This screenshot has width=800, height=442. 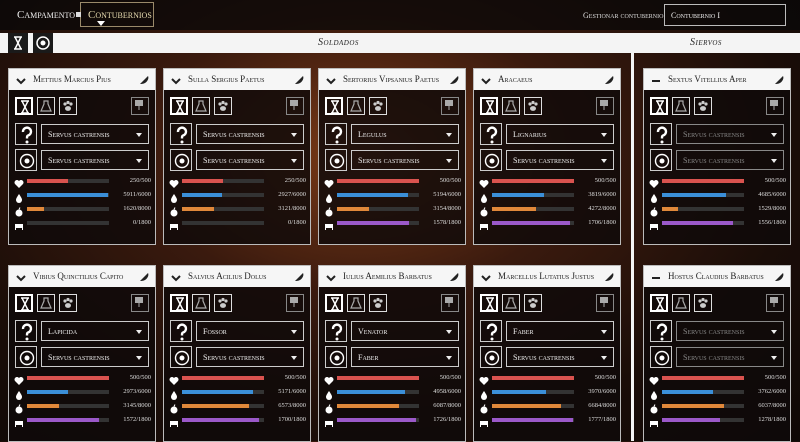 What do you see at coordinates (250, 331) in the screenshot?
I see `role-dropdown: Fossor` at bounding box center [250, 331].